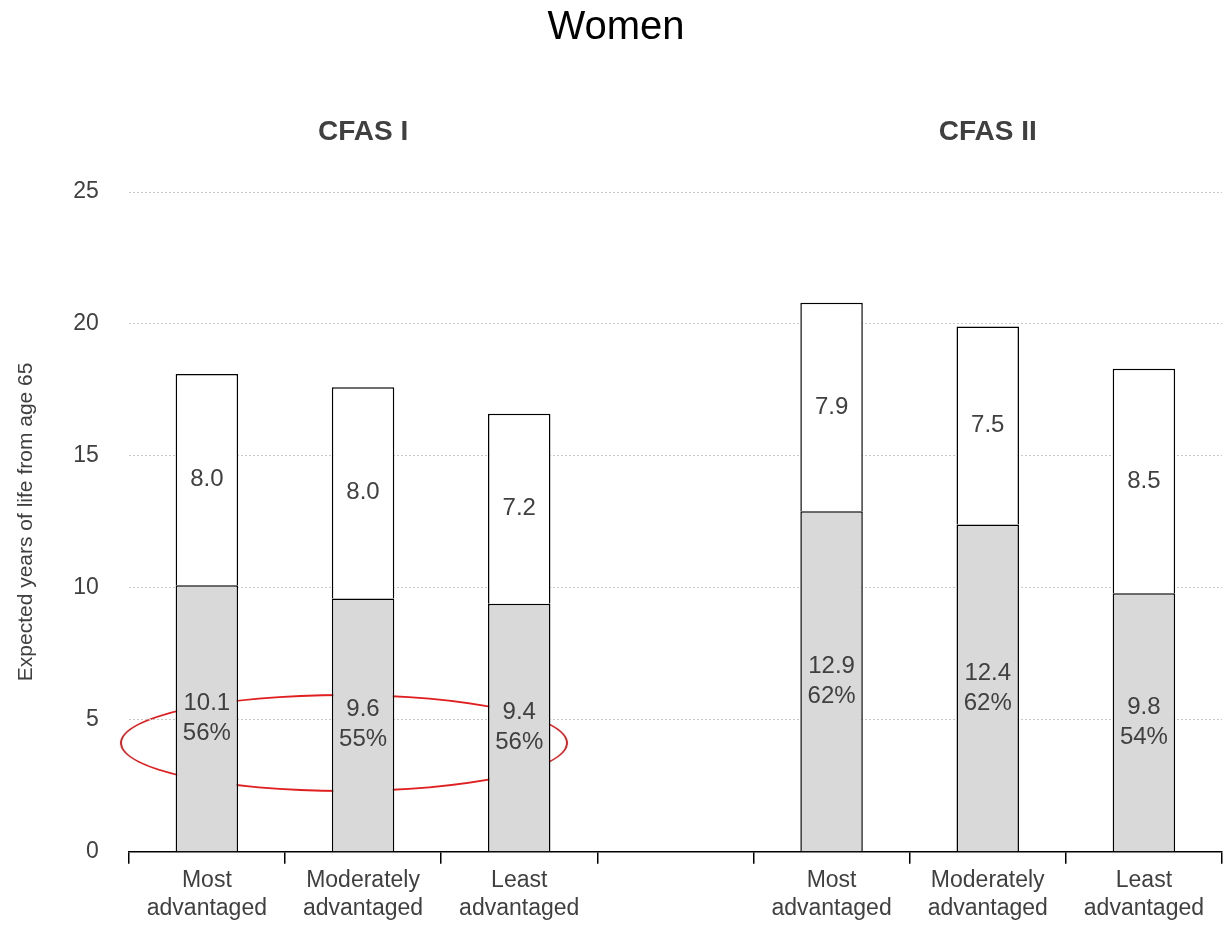 Image resolution: width=1224 pixels, height=929 pixels. I want to click on data-label: 9.4 56%, so click(519, 726).